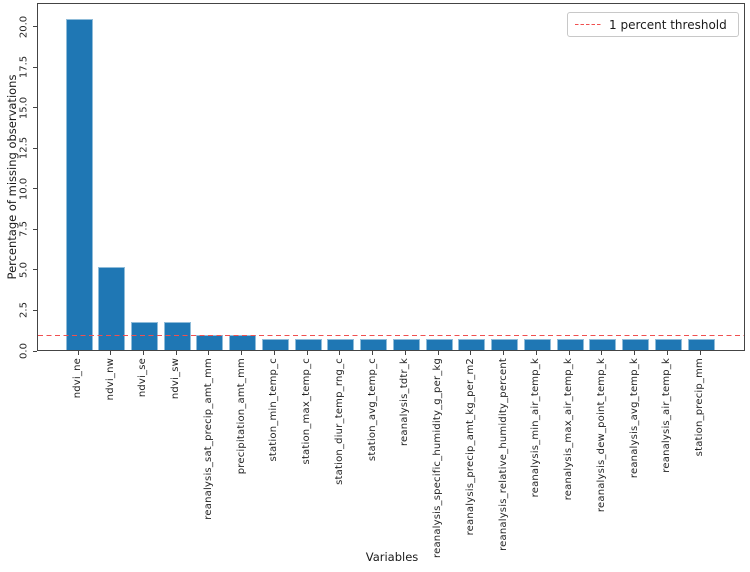 The width and height of the screenshot is (750, 572). Describe the element at coordinates (77, 378) in the screenshot. I see `x-tick-label-ndvi_ne: ndvi_ne` at that location.